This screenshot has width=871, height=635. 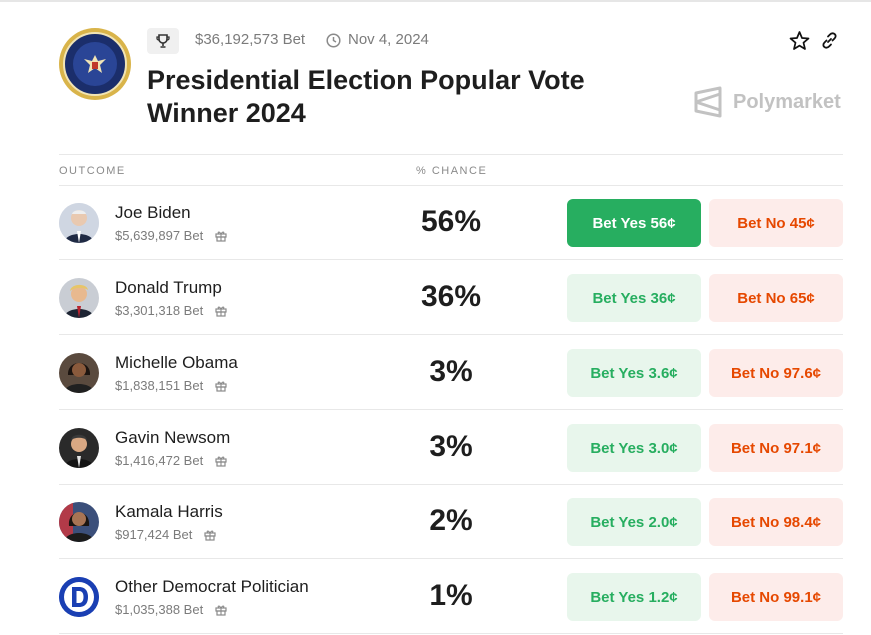 I want to click on chance-value: 2%, so click(x=451, y=520).